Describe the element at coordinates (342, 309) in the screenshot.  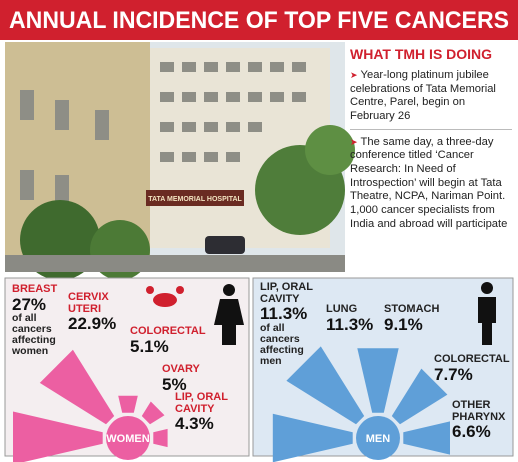
I see `category-name: LUNG` at that location.